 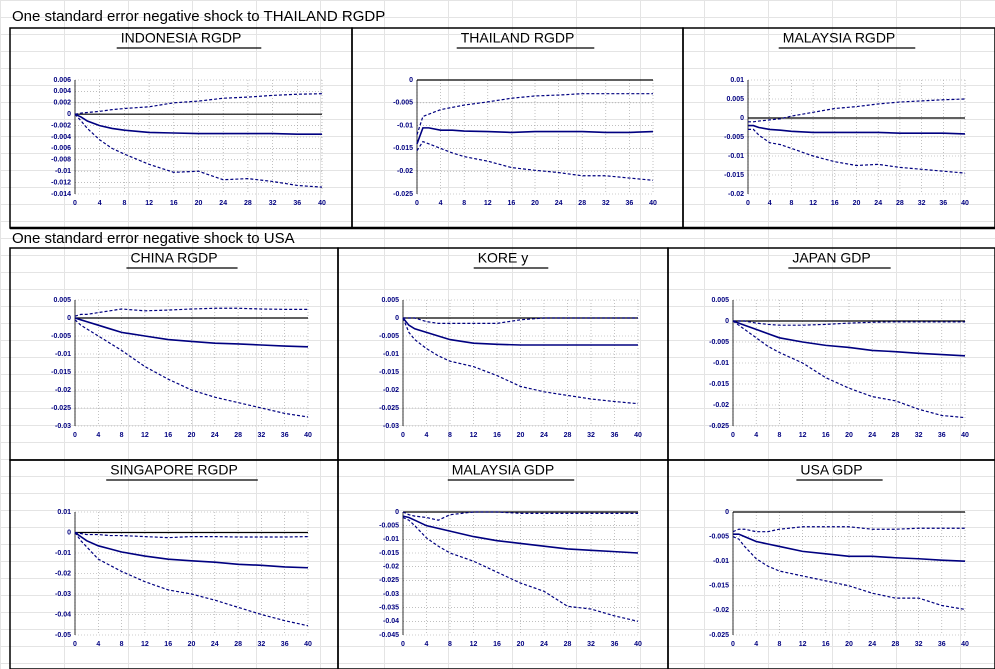 I want to click on panel-border, so click(x=838, y=128).